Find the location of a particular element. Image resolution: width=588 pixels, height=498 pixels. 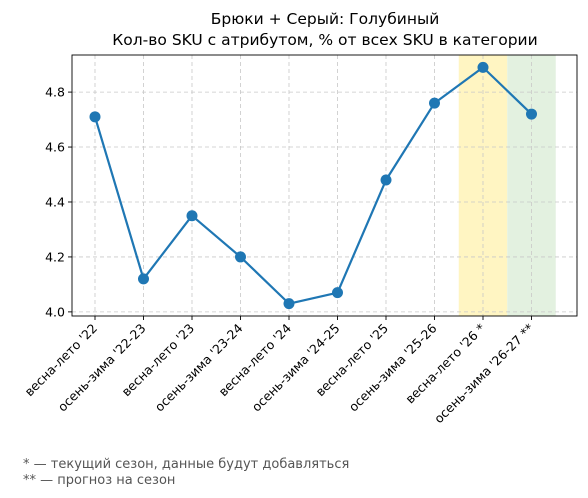

x-tick-label: осень-зима '24-25 is located at coordinates (296, 368).